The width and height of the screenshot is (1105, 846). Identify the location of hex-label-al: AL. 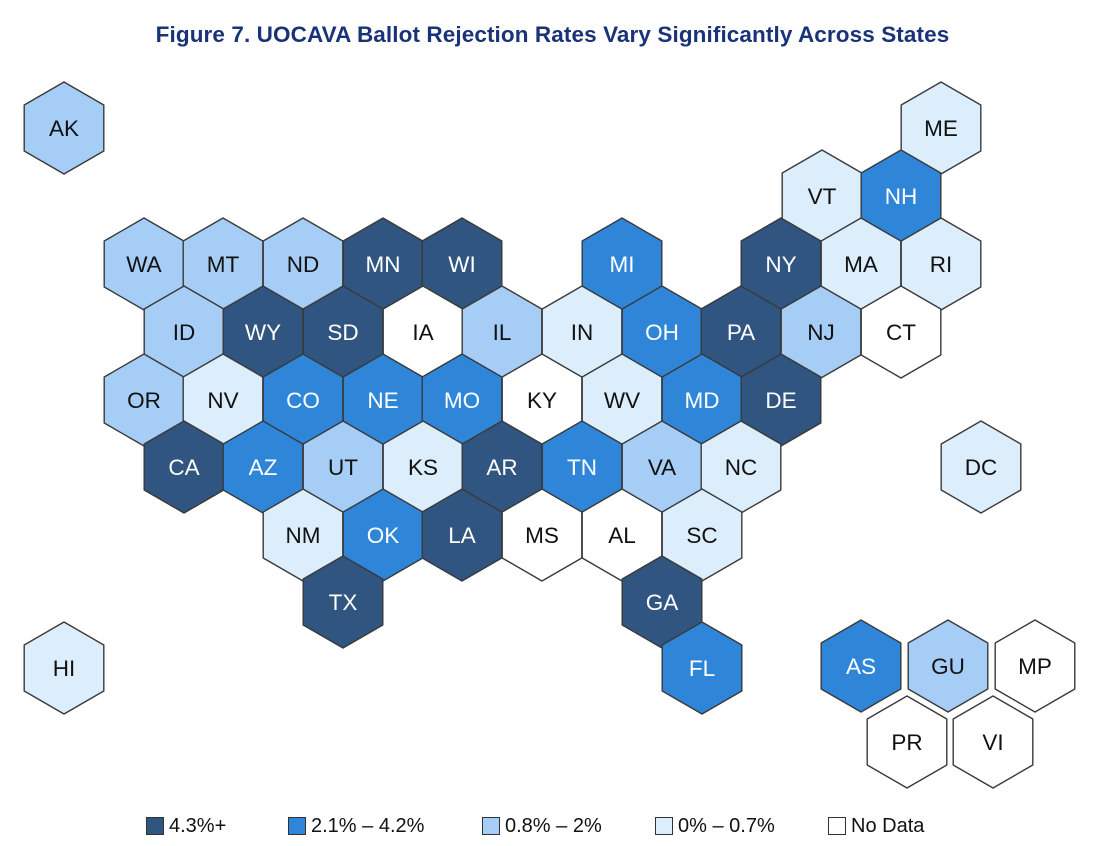
(622, 535).